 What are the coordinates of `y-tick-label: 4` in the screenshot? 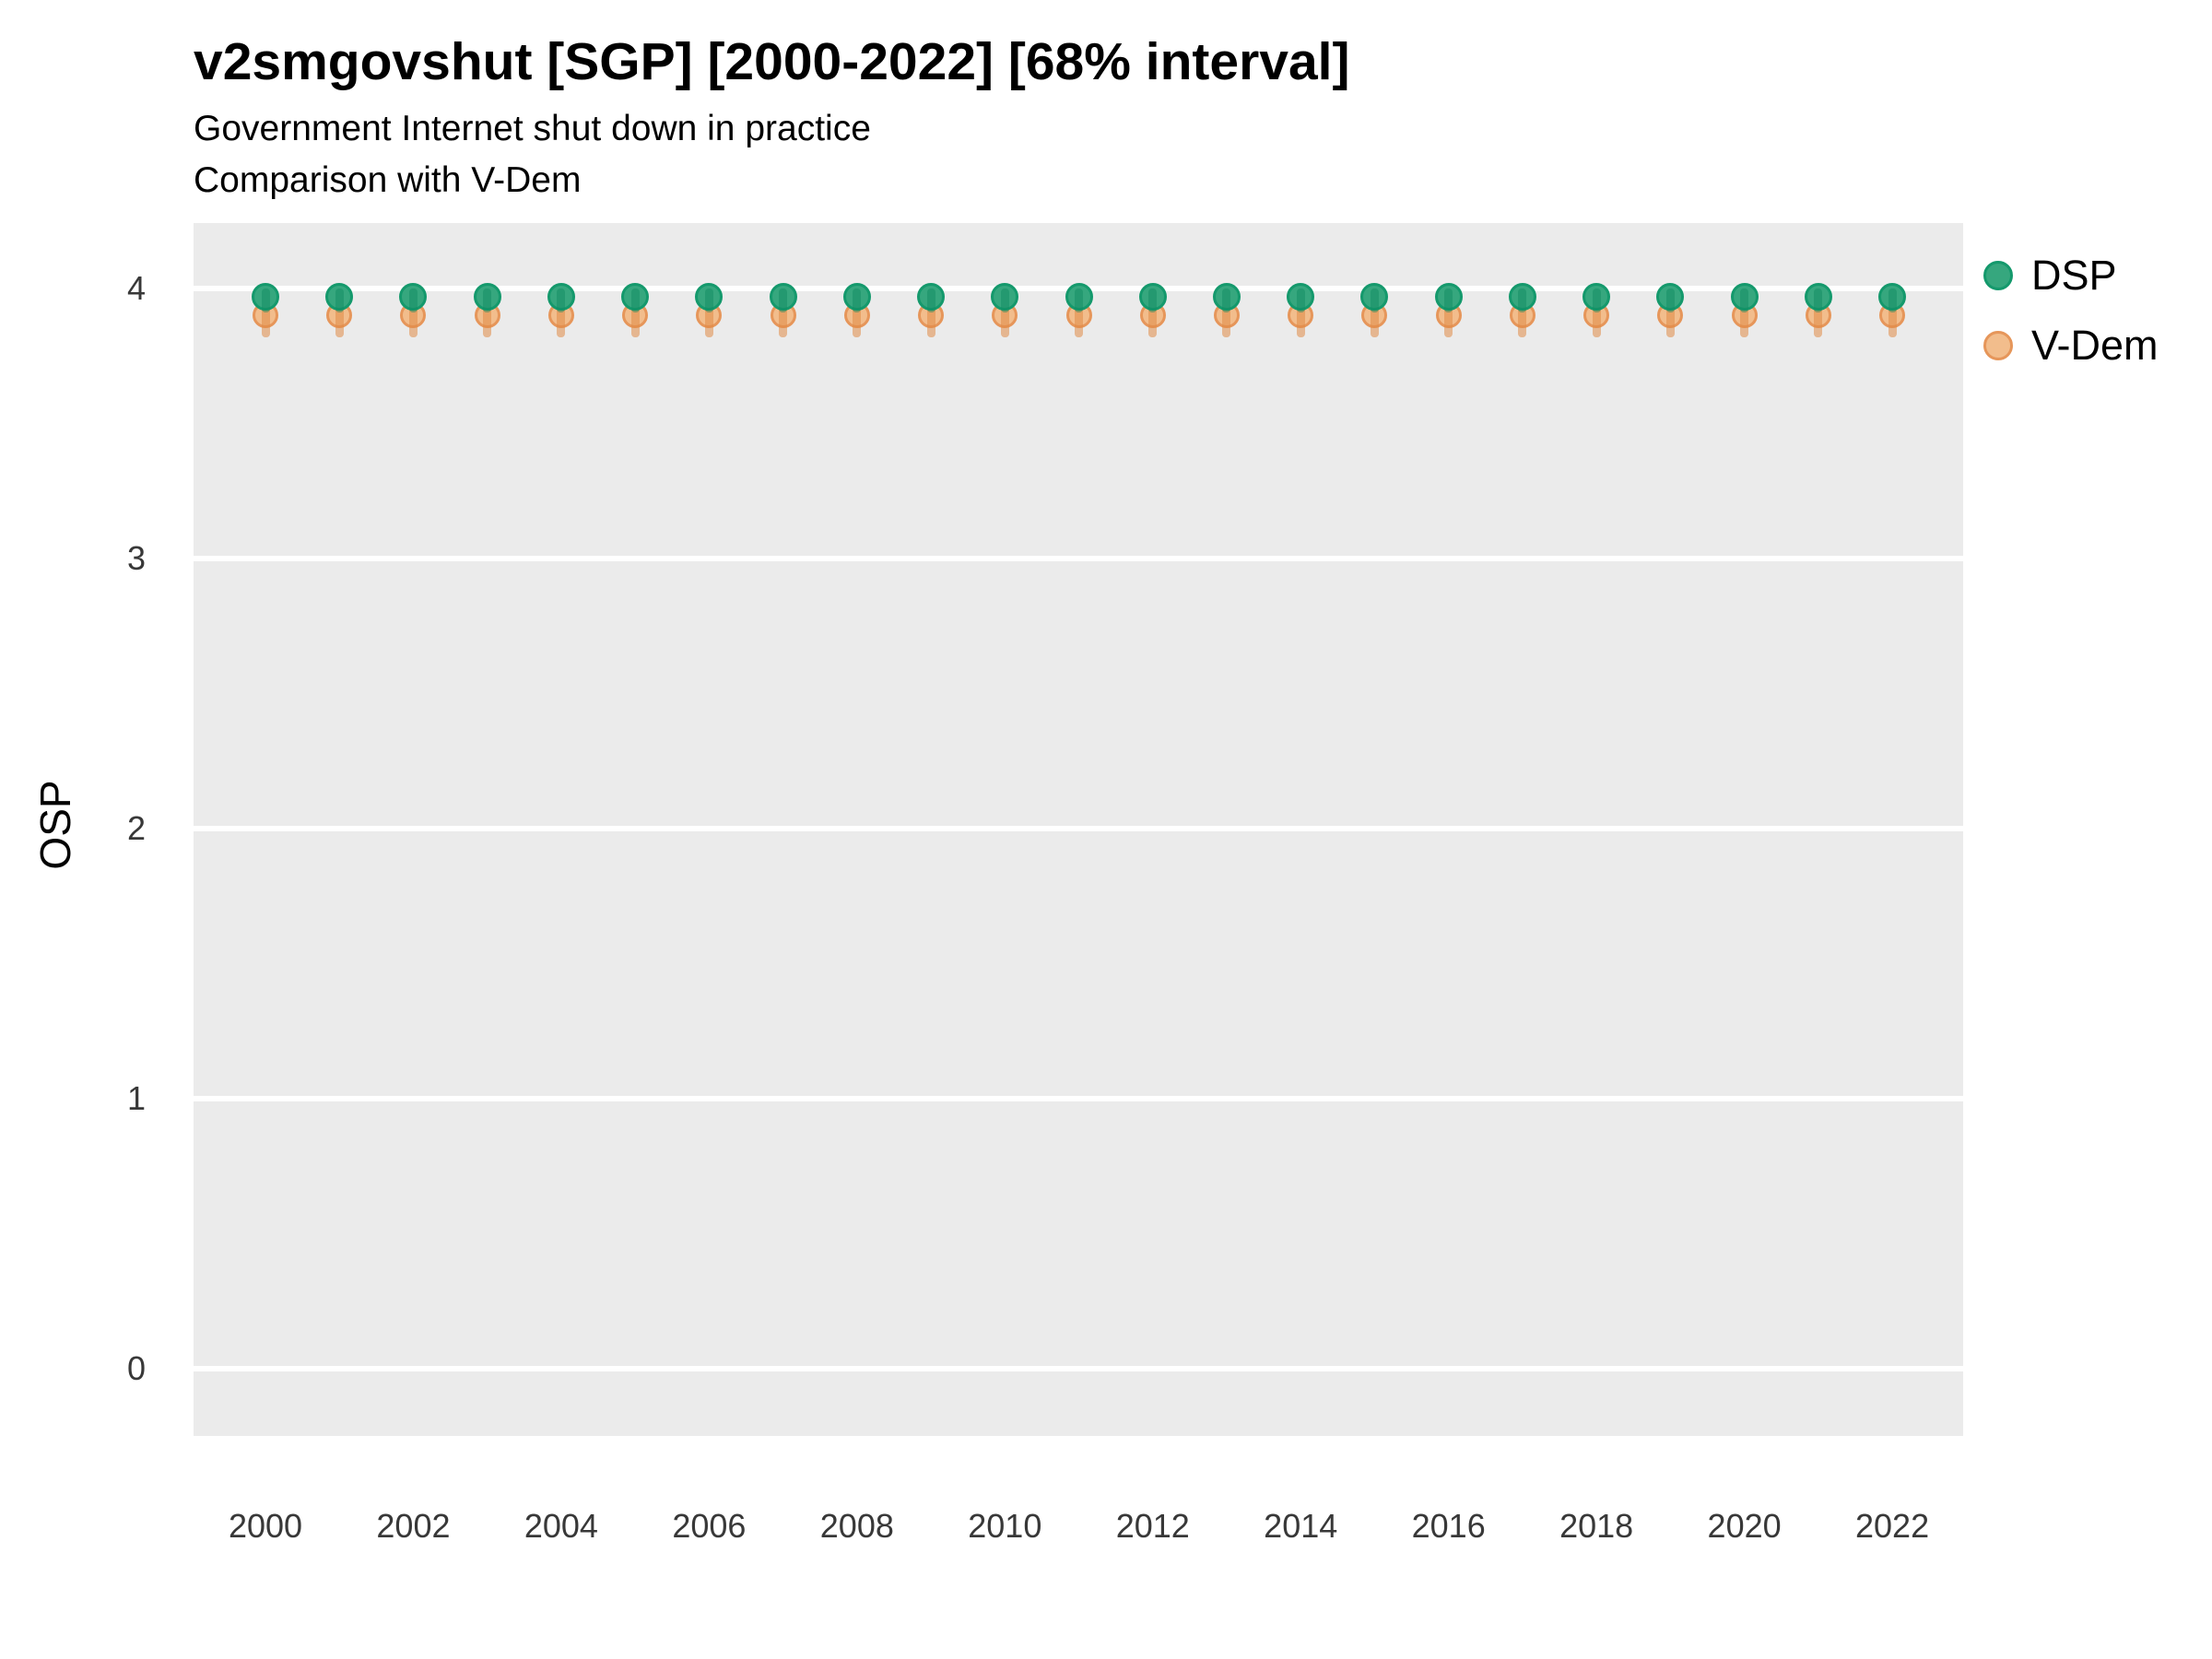 It's located at (136, 288).